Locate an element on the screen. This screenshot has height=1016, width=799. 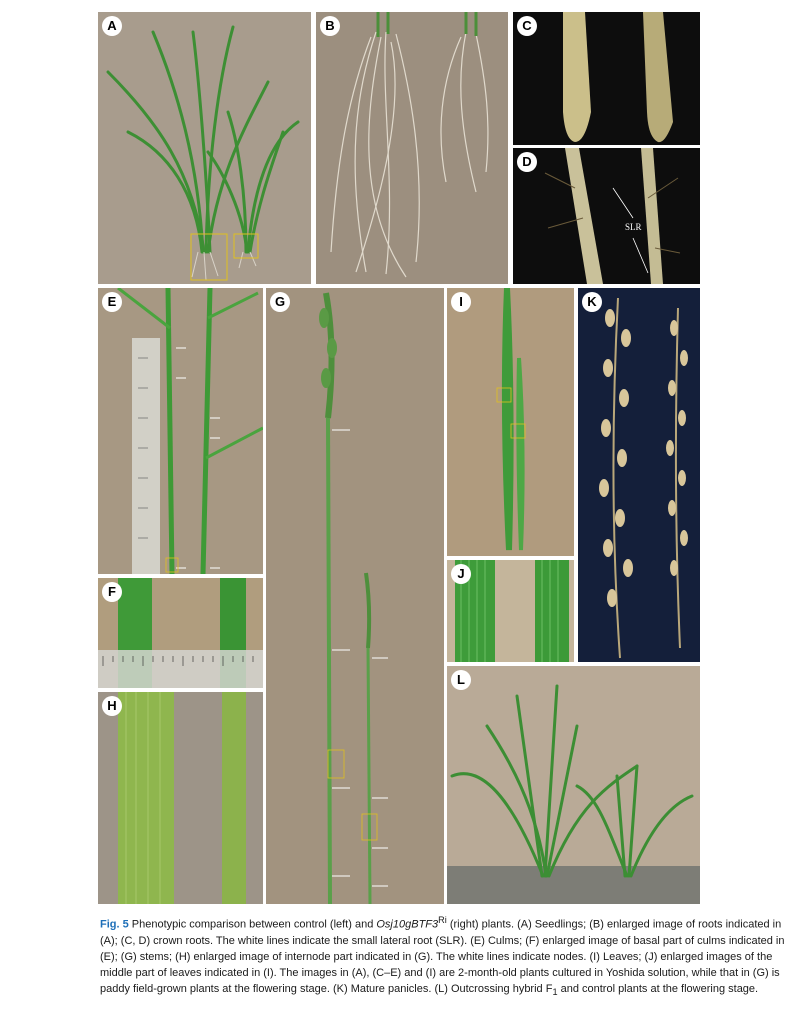
panel-d-crown-roots: SLR D is located at coordinates (606, 216).